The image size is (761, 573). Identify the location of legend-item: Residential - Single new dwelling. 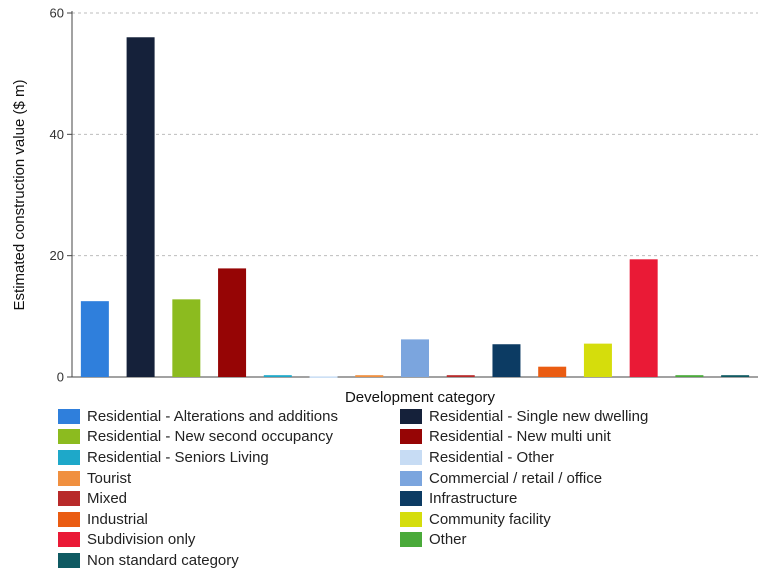
(550, 416).